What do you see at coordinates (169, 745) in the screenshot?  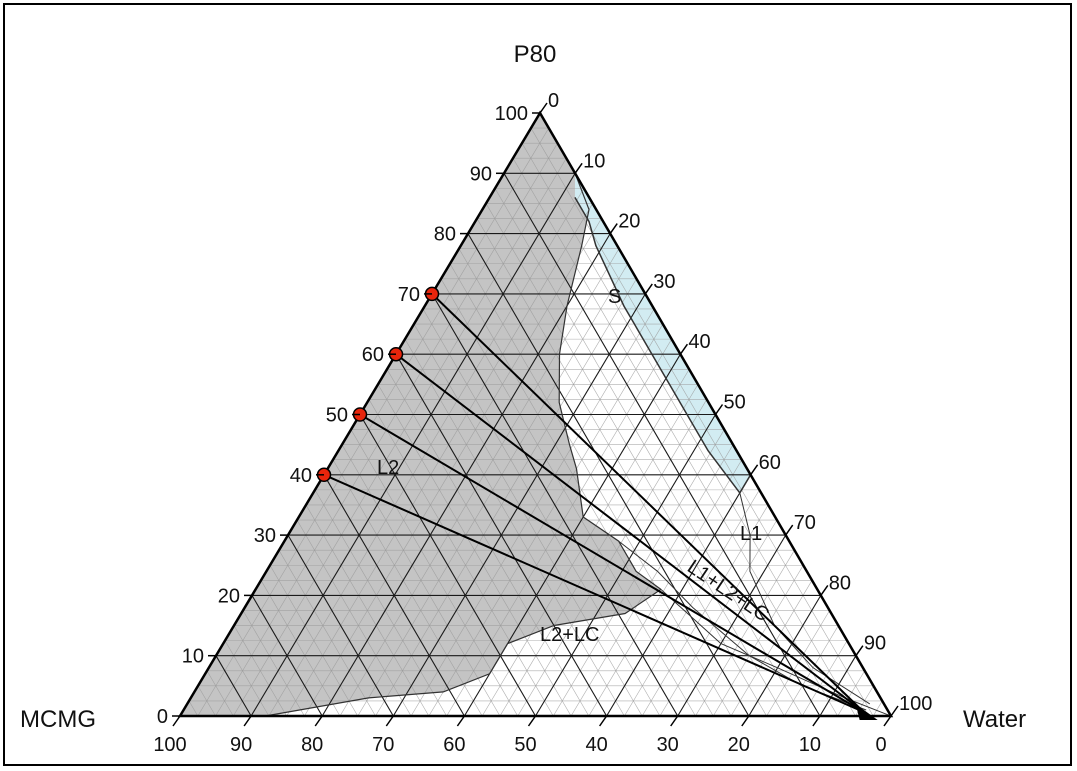 I see `bottom-axis-tick-label: 100` at bounding box center [169, 745].